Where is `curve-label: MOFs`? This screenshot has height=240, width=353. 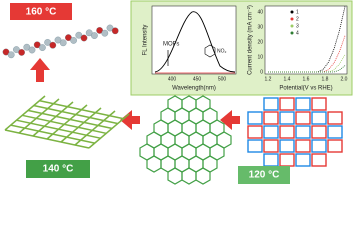
curve-label: MOFs is located at coordinates (171, 45).